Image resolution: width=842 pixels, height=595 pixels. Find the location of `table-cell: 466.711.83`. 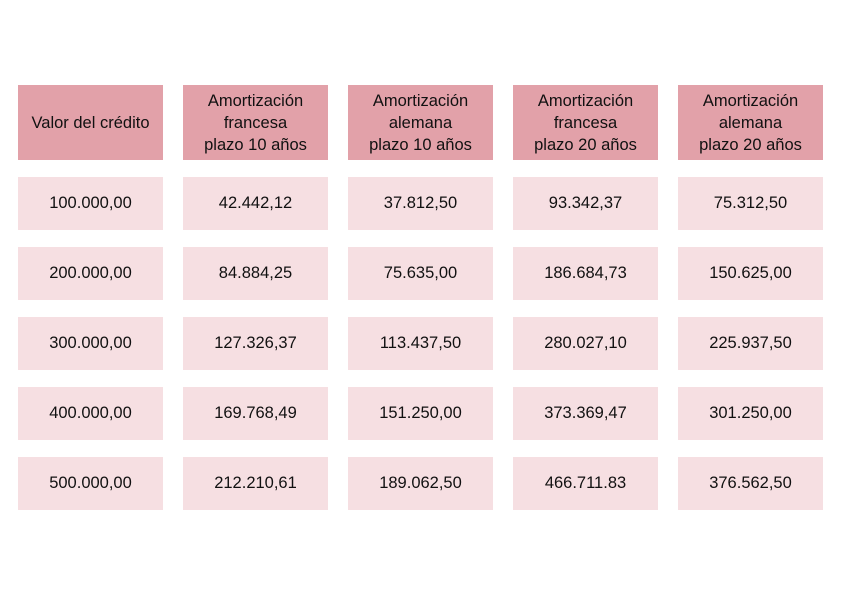

table-cell: 466.711.83 is located at coordinates (585, 483).